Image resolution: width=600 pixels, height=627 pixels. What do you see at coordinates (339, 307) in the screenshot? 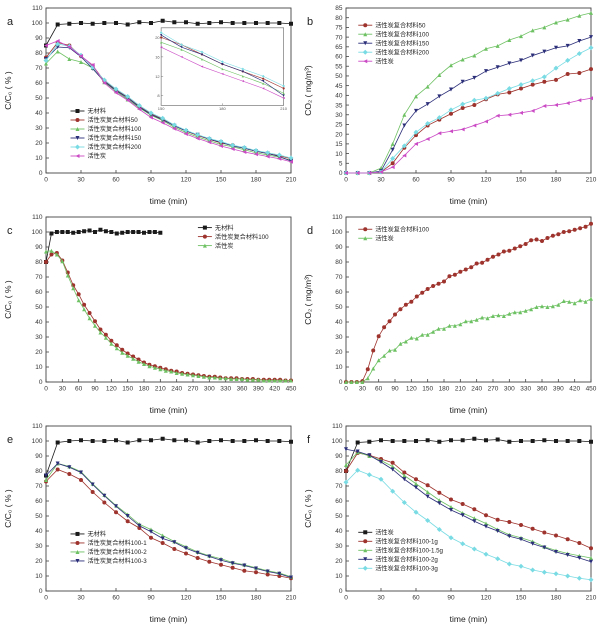
I see `svg-text: 50` at bounding box center [339, 307].